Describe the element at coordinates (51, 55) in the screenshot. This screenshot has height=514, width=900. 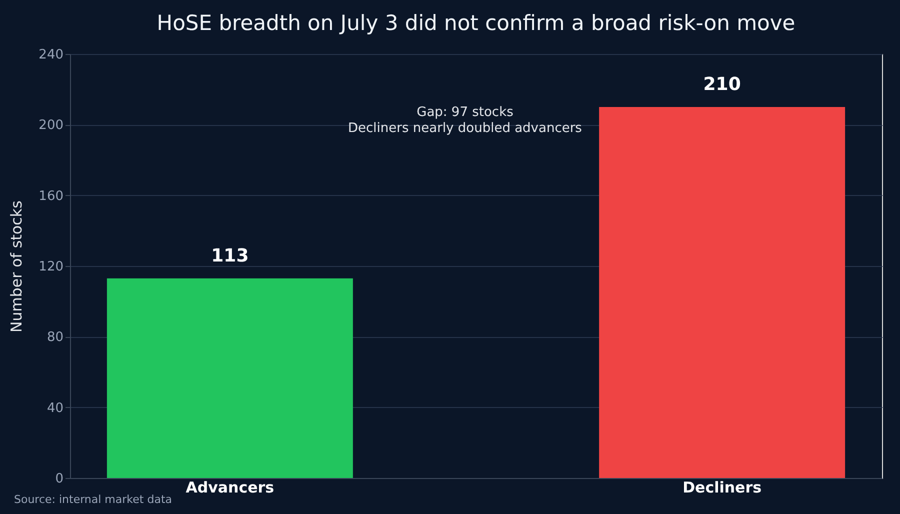
I see `y-tick-label: 240` at that location.